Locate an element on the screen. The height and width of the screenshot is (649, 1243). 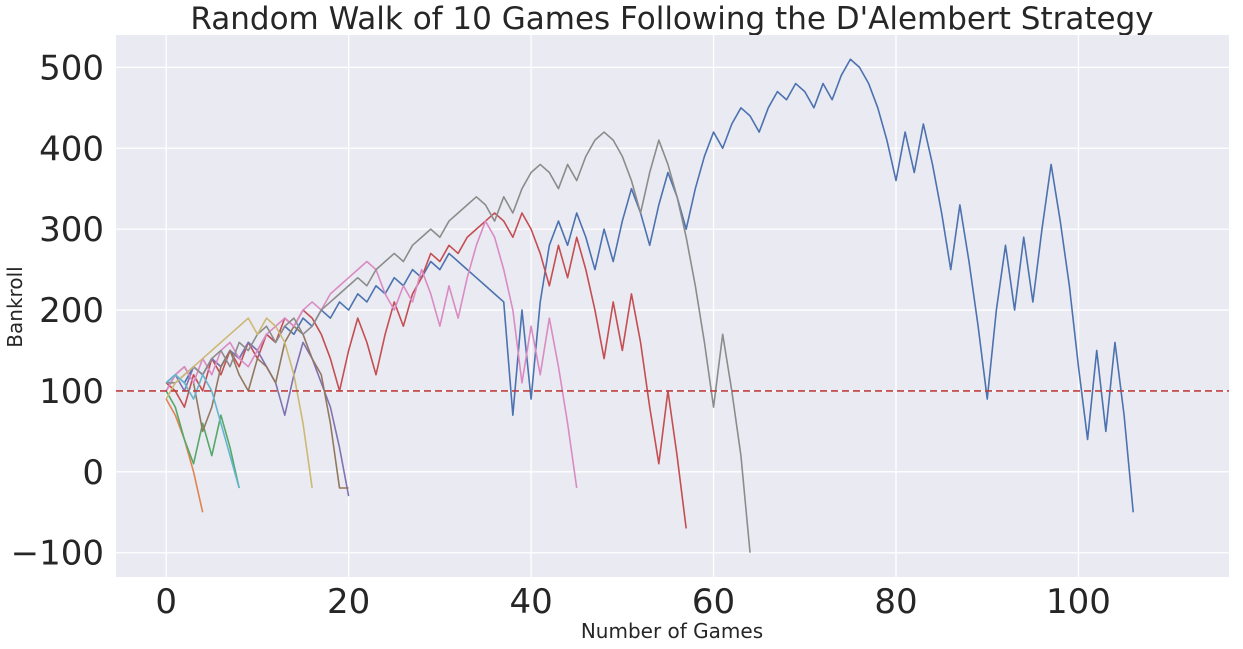
x-tick-label: 100 is located at coordinates (1078, 602).